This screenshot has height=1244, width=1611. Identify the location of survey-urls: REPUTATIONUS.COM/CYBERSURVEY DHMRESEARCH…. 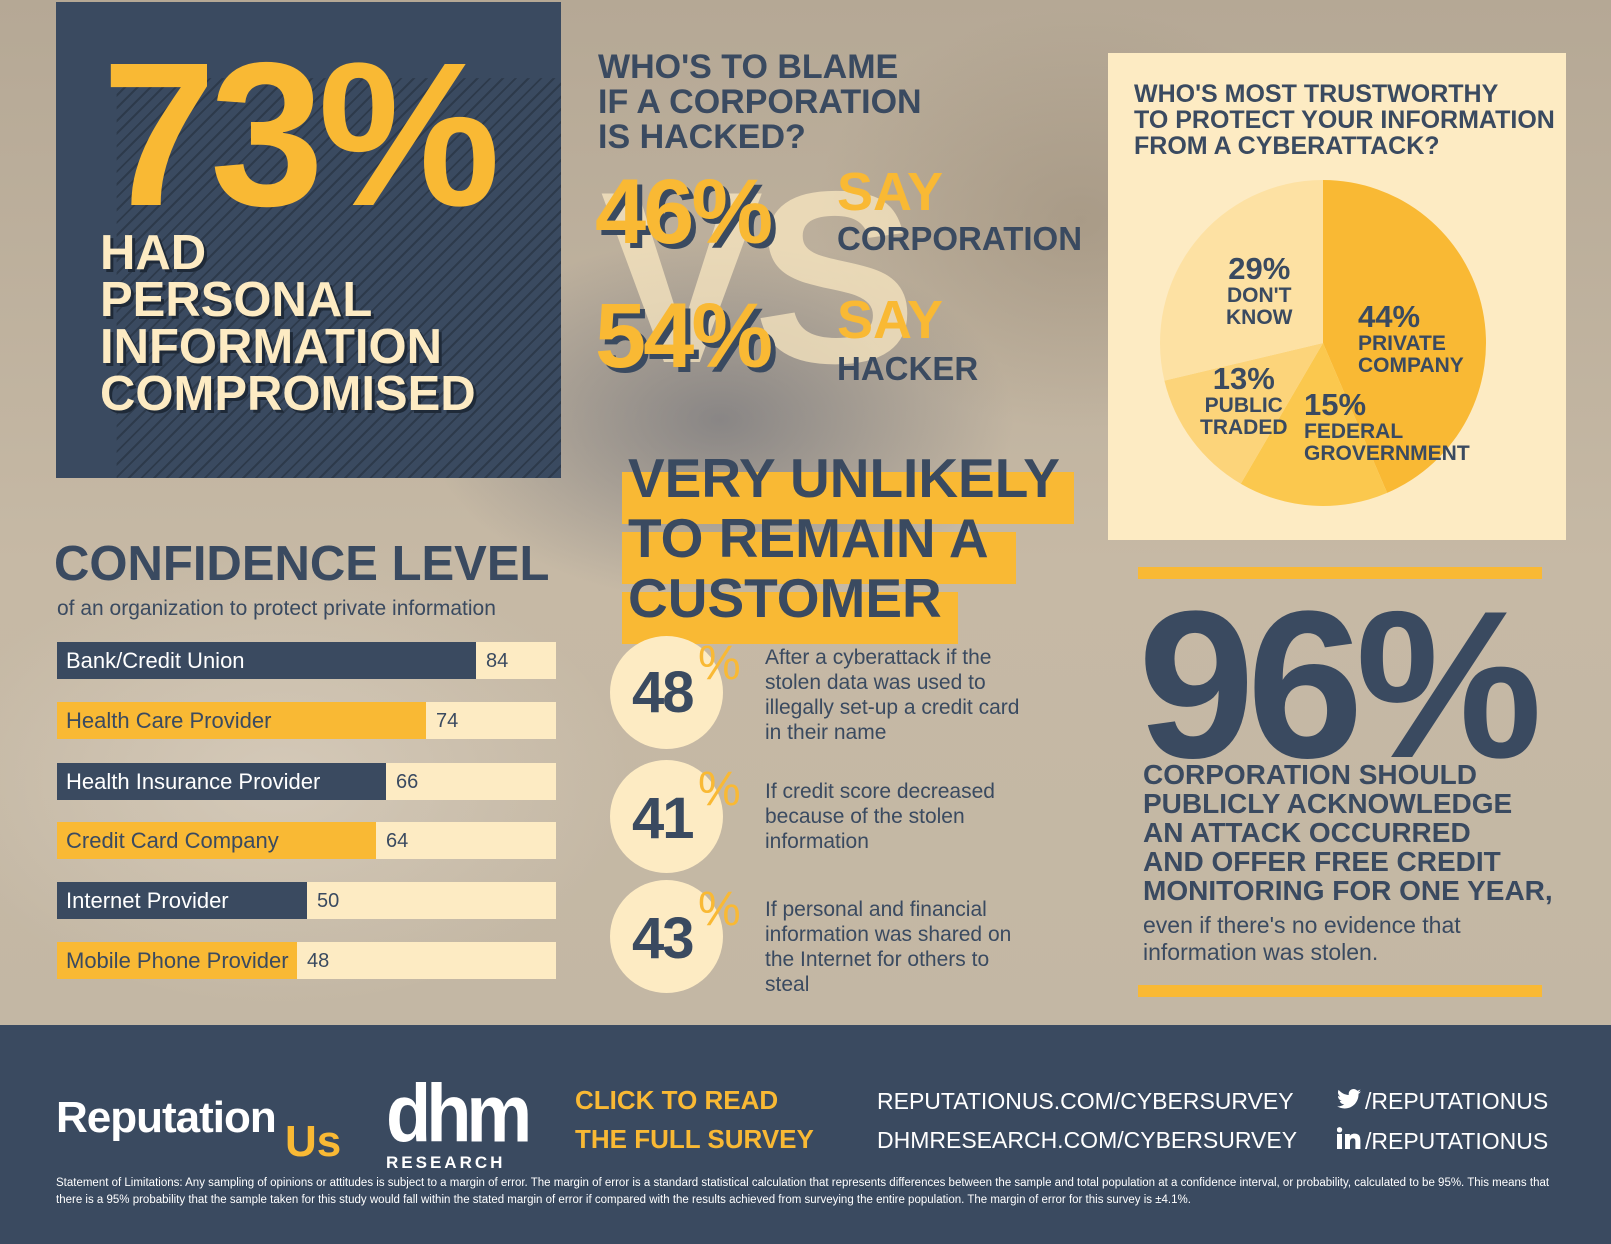
(1087, 1121).